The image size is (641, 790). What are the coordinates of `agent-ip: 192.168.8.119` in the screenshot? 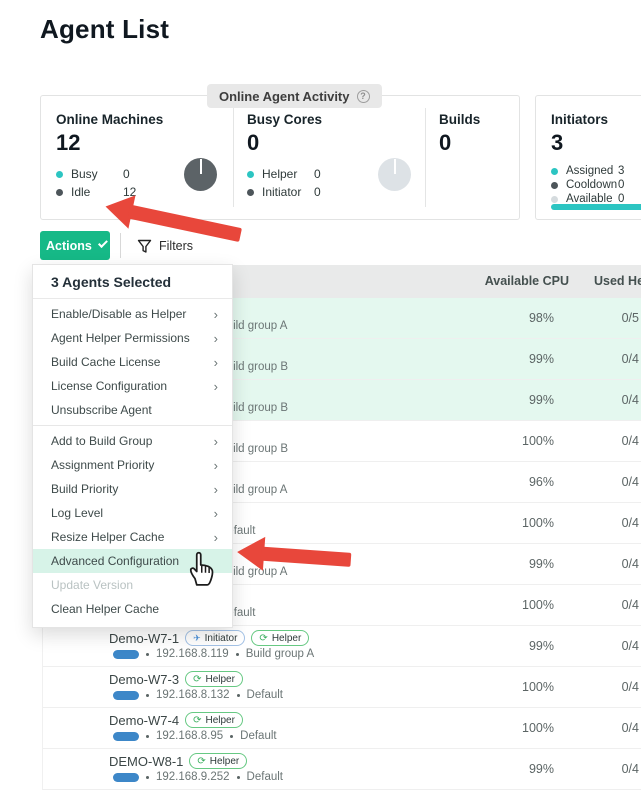 It's located at (192, 654).